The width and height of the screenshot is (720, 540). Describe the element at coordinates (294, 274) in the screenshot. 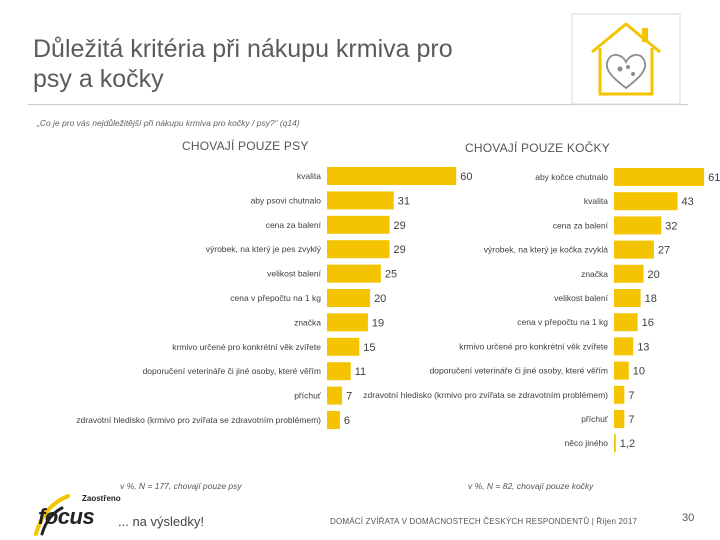

I see `dogs-category-label-4: velikost balení` at that location.